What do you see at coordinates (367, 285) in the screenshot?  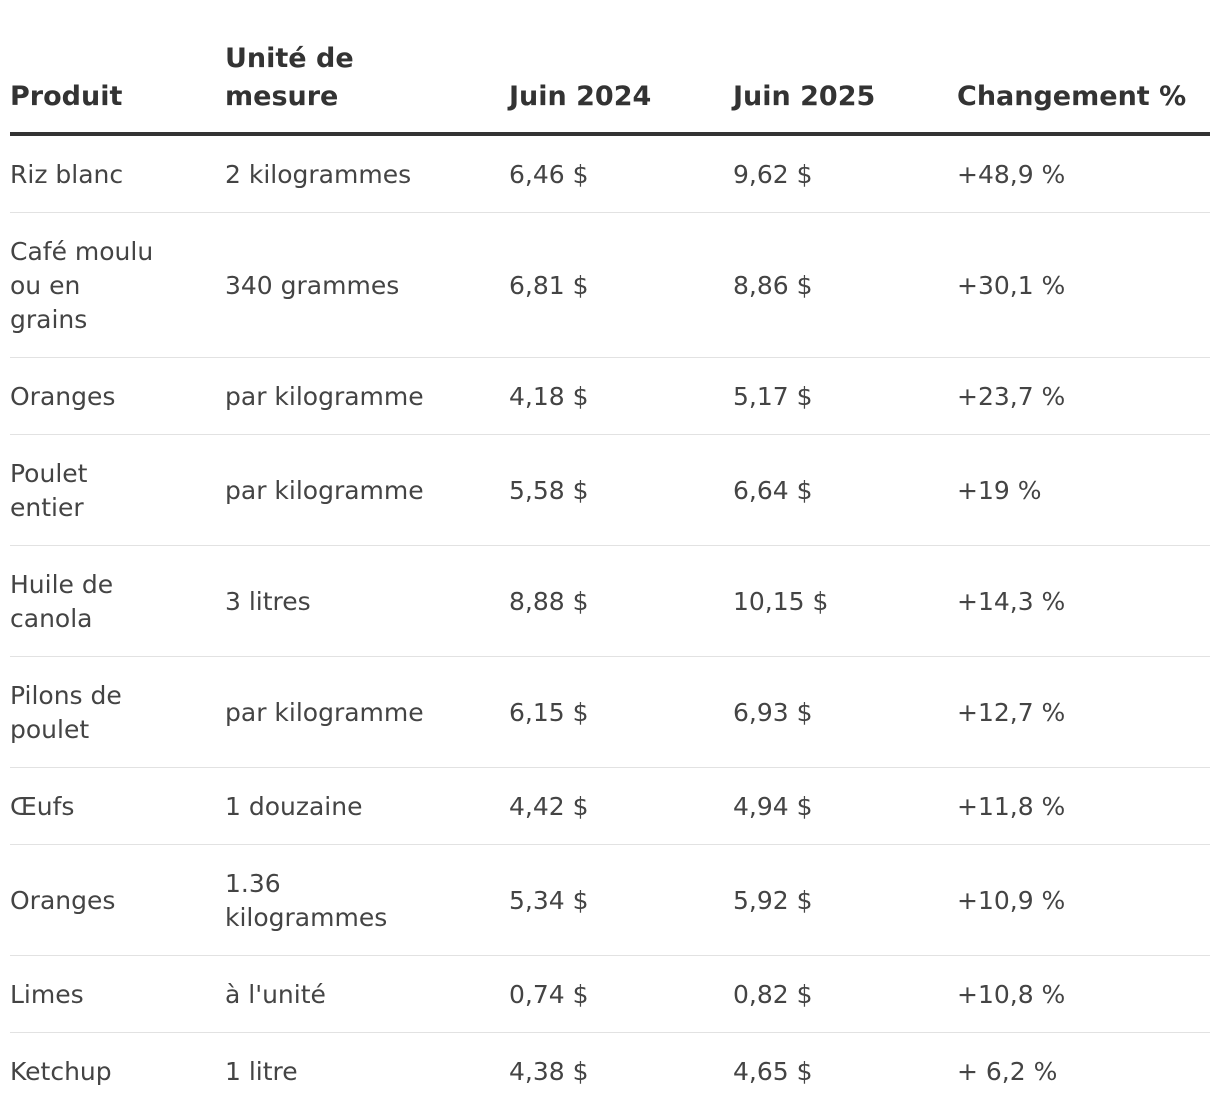 I see `cell-unit: 340 grammes` at bounding box center [367, 285].